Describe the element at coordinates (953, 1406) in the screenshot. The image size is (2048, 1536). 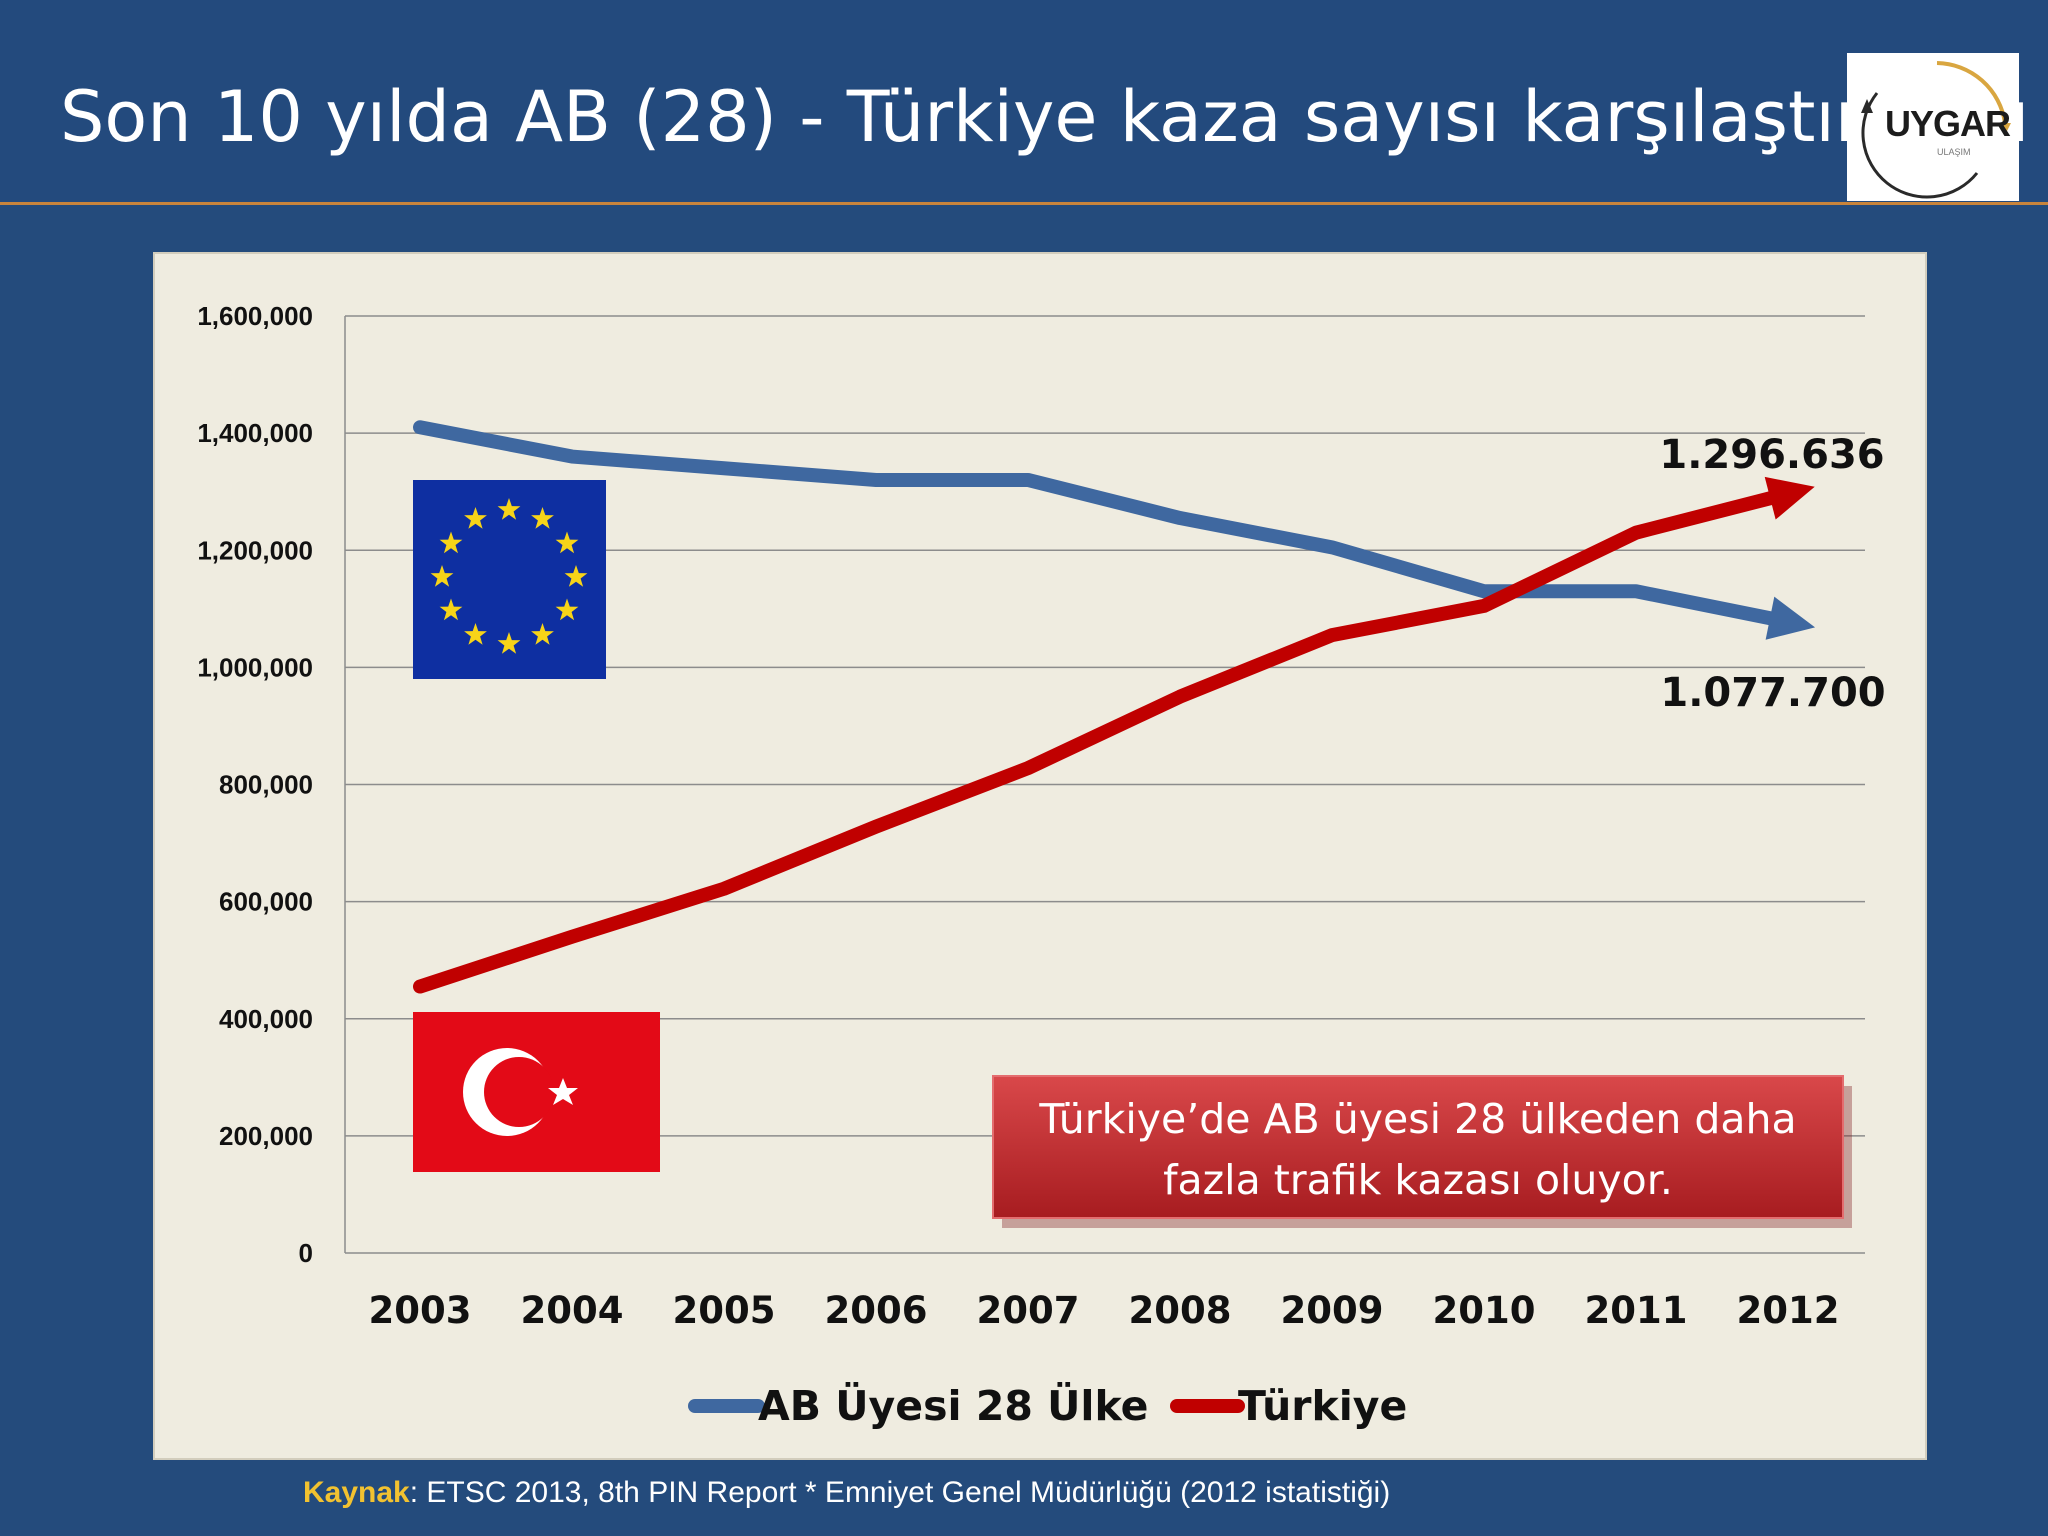
I see `legend-label: AB Üyesi 28 Ülke` at that location.